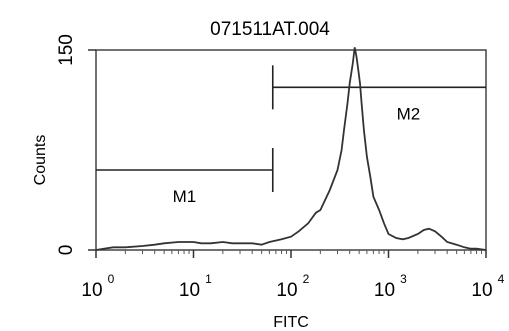 This screenshot has width=509, height=331. What do you see at coordinates (111, 279) in the screenshot?
I see `x-tick-exponent: 0` at bounding box center [111, 279].